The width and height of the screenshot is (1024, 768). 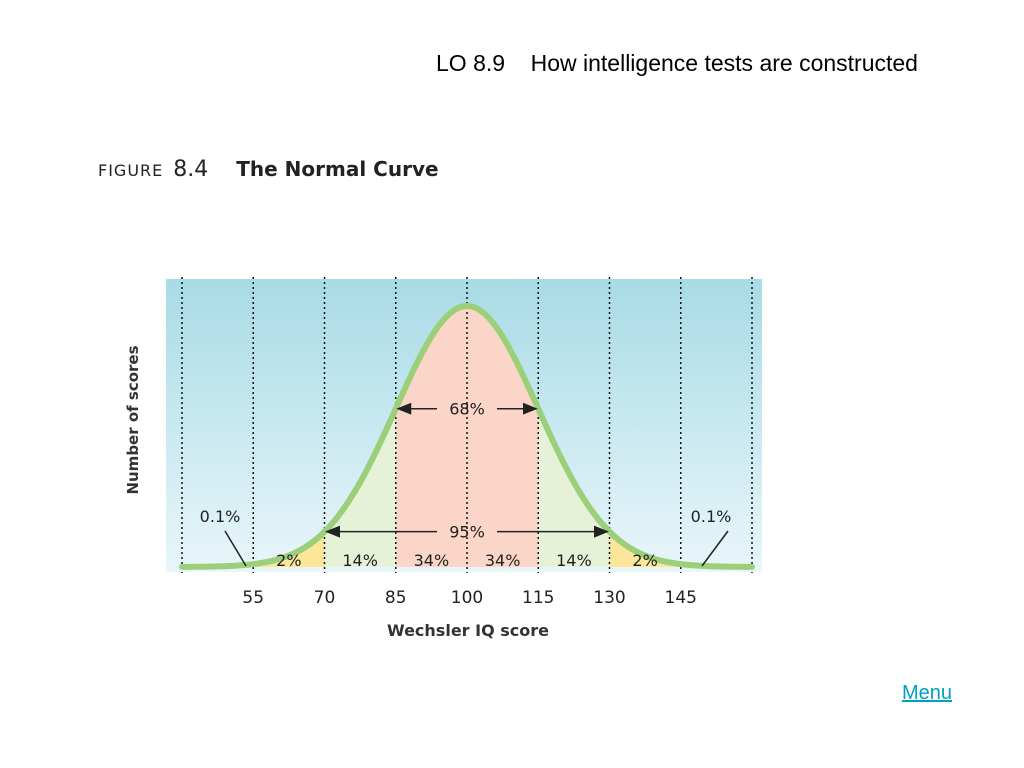 What do you see at coordinates (288, 560) in the screenshot?
I see `band-label-1: 2%` at bounding box center [288, 560].